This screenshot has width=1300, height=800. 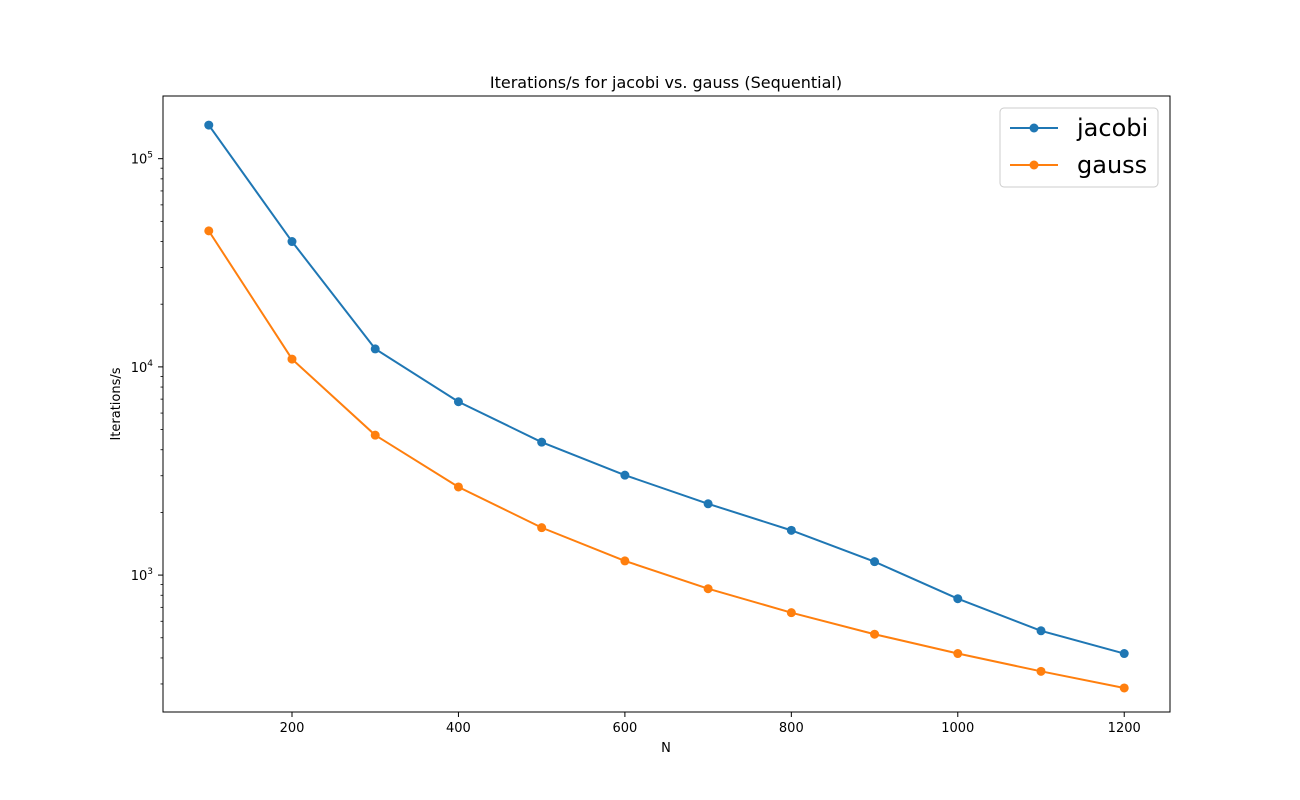 I want to click on x-tick-label: 1000, so click(x=957, y=728).